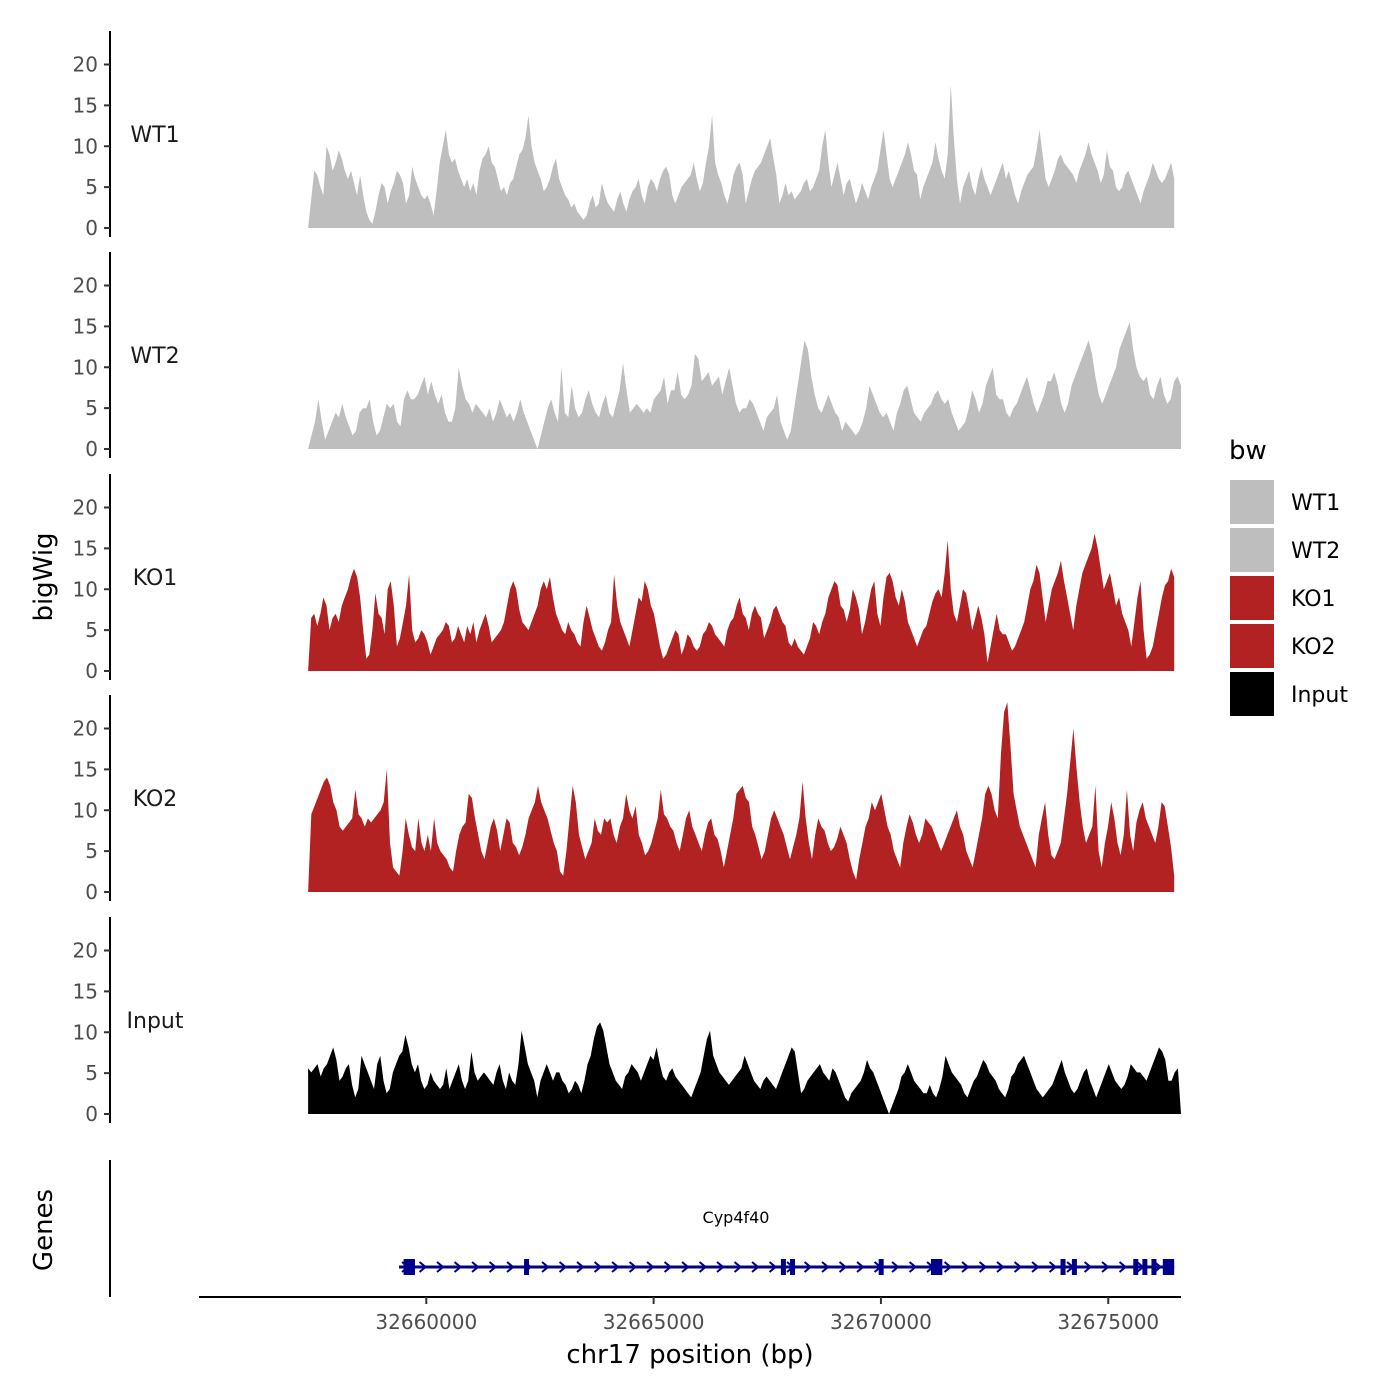 This screenshot has height=1400, width=1400. What do you see at coordinates (1252, 694) in the screenshot?
I see `legend-swatch-input` at bounding box center [1252, 694].